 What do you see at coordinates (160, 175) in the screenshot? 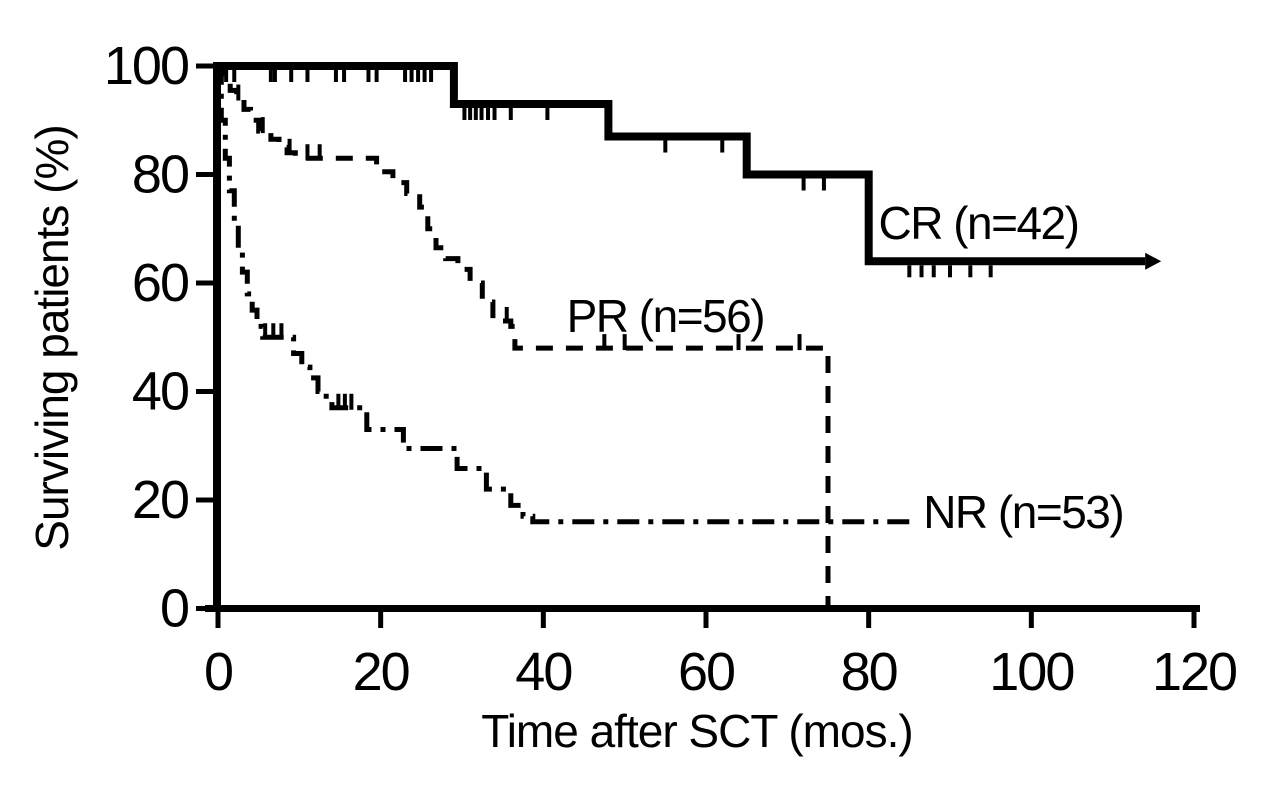
I see `y-tick-label: 80` at bounding box center [160, 175].